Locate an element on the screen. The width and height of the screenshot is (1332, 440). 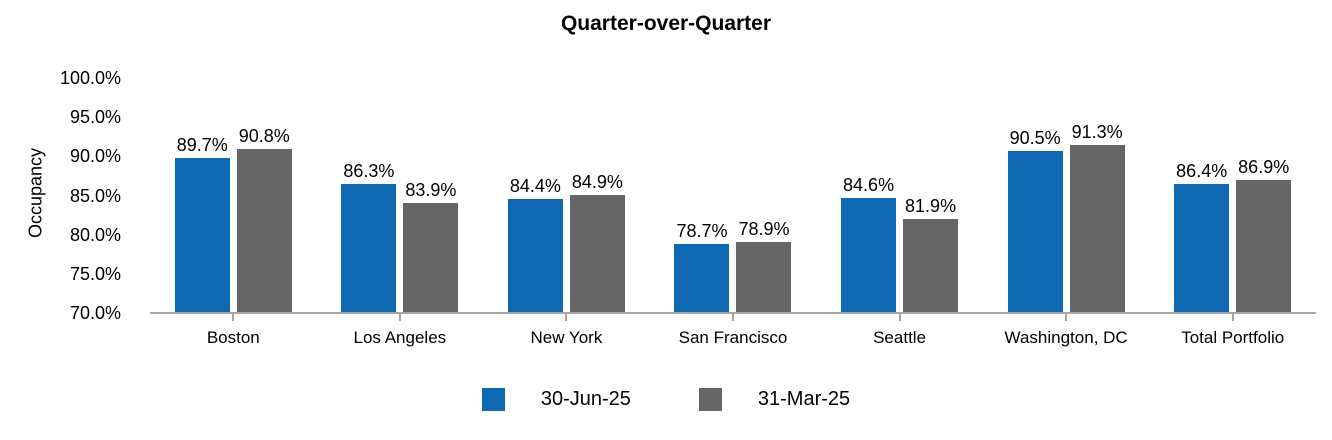
bar-value-label: 81.9% is located at coordinates (931, 205).